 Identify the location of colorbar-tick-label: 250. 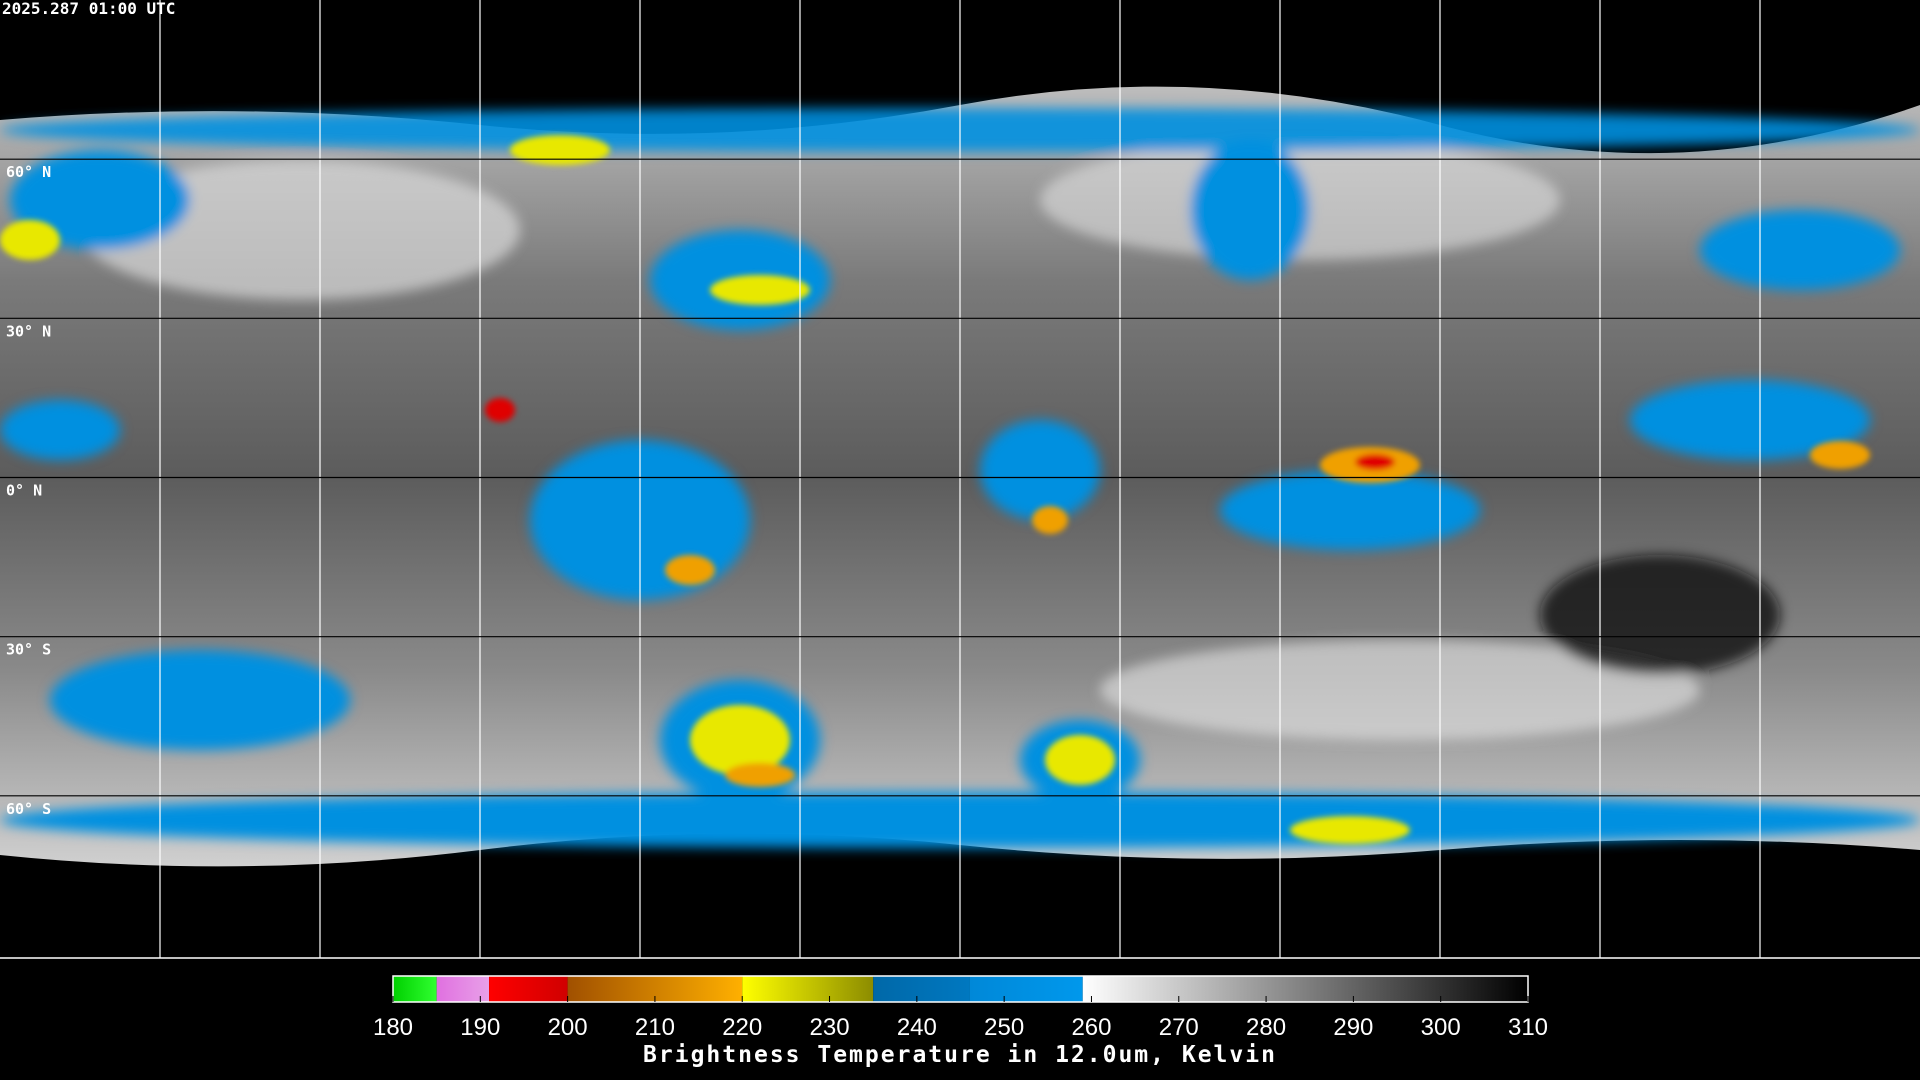
(1004, 1027).